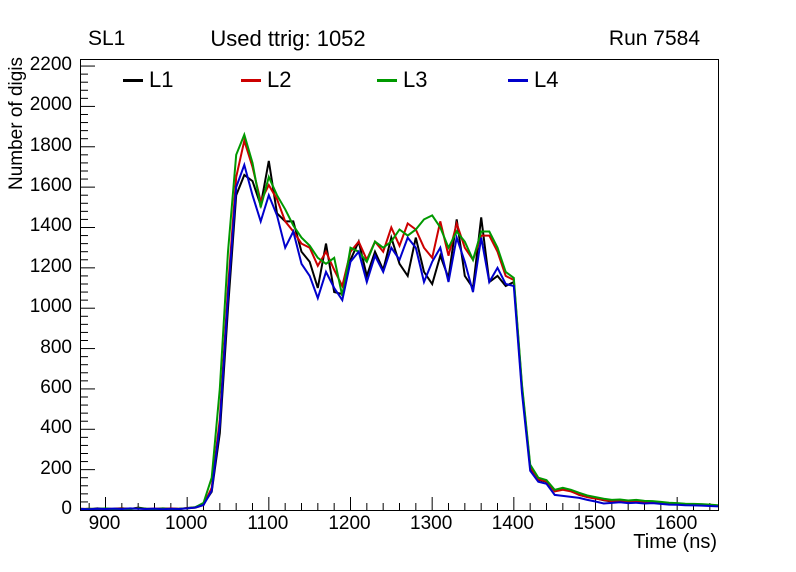  I want to click on y-tick-label: 1000, so click(50, 307).